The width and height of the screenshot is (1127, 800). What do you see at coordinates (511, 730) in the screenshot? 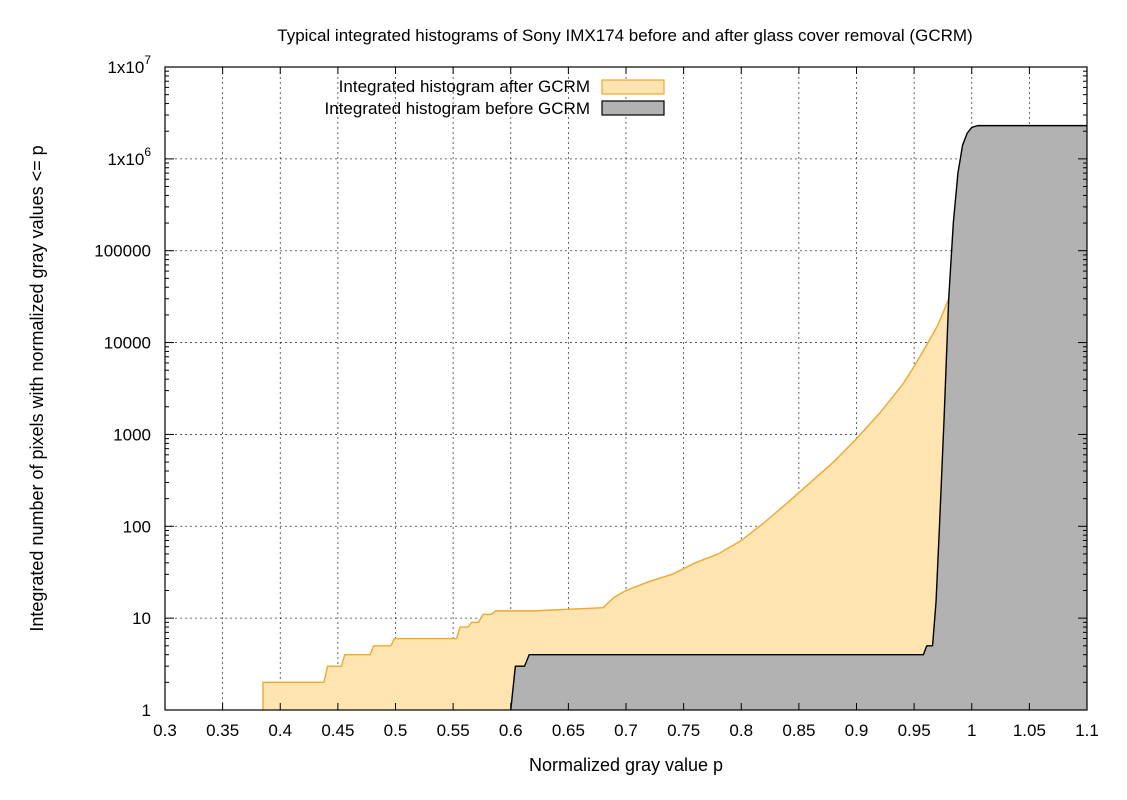
I see `x-tick-label: 0.6` at bounding box center [511, 730].